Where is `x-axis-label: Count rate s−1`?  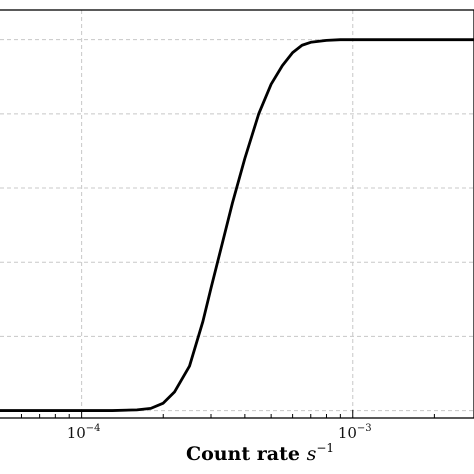
x-axis-label: Count rate s−1 is located at coordinates (260, 453).